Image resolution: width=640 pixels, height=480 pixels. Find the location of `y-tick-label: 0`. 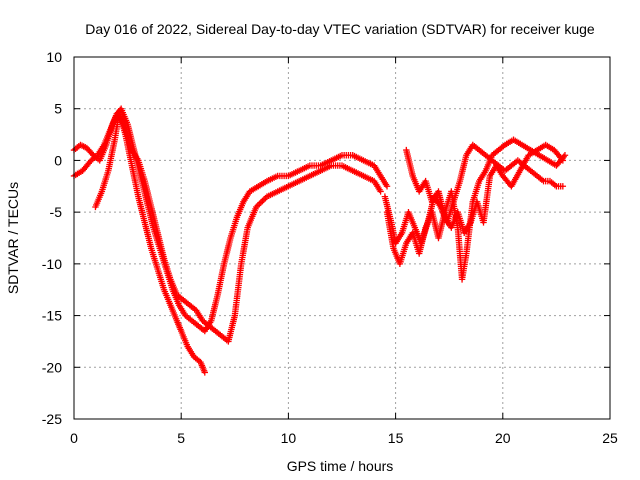

y-tick-label: 0 is located at coordinates (58, 160).